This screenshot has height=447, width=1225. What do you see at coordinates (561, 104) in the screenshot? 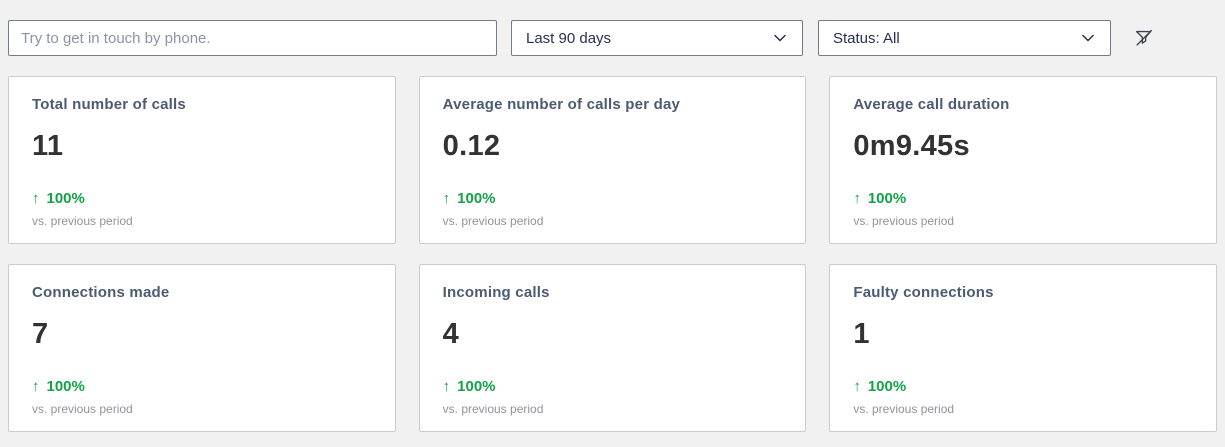
I see `card-title: Average number of calls per day` at bounding box center [561, 104].